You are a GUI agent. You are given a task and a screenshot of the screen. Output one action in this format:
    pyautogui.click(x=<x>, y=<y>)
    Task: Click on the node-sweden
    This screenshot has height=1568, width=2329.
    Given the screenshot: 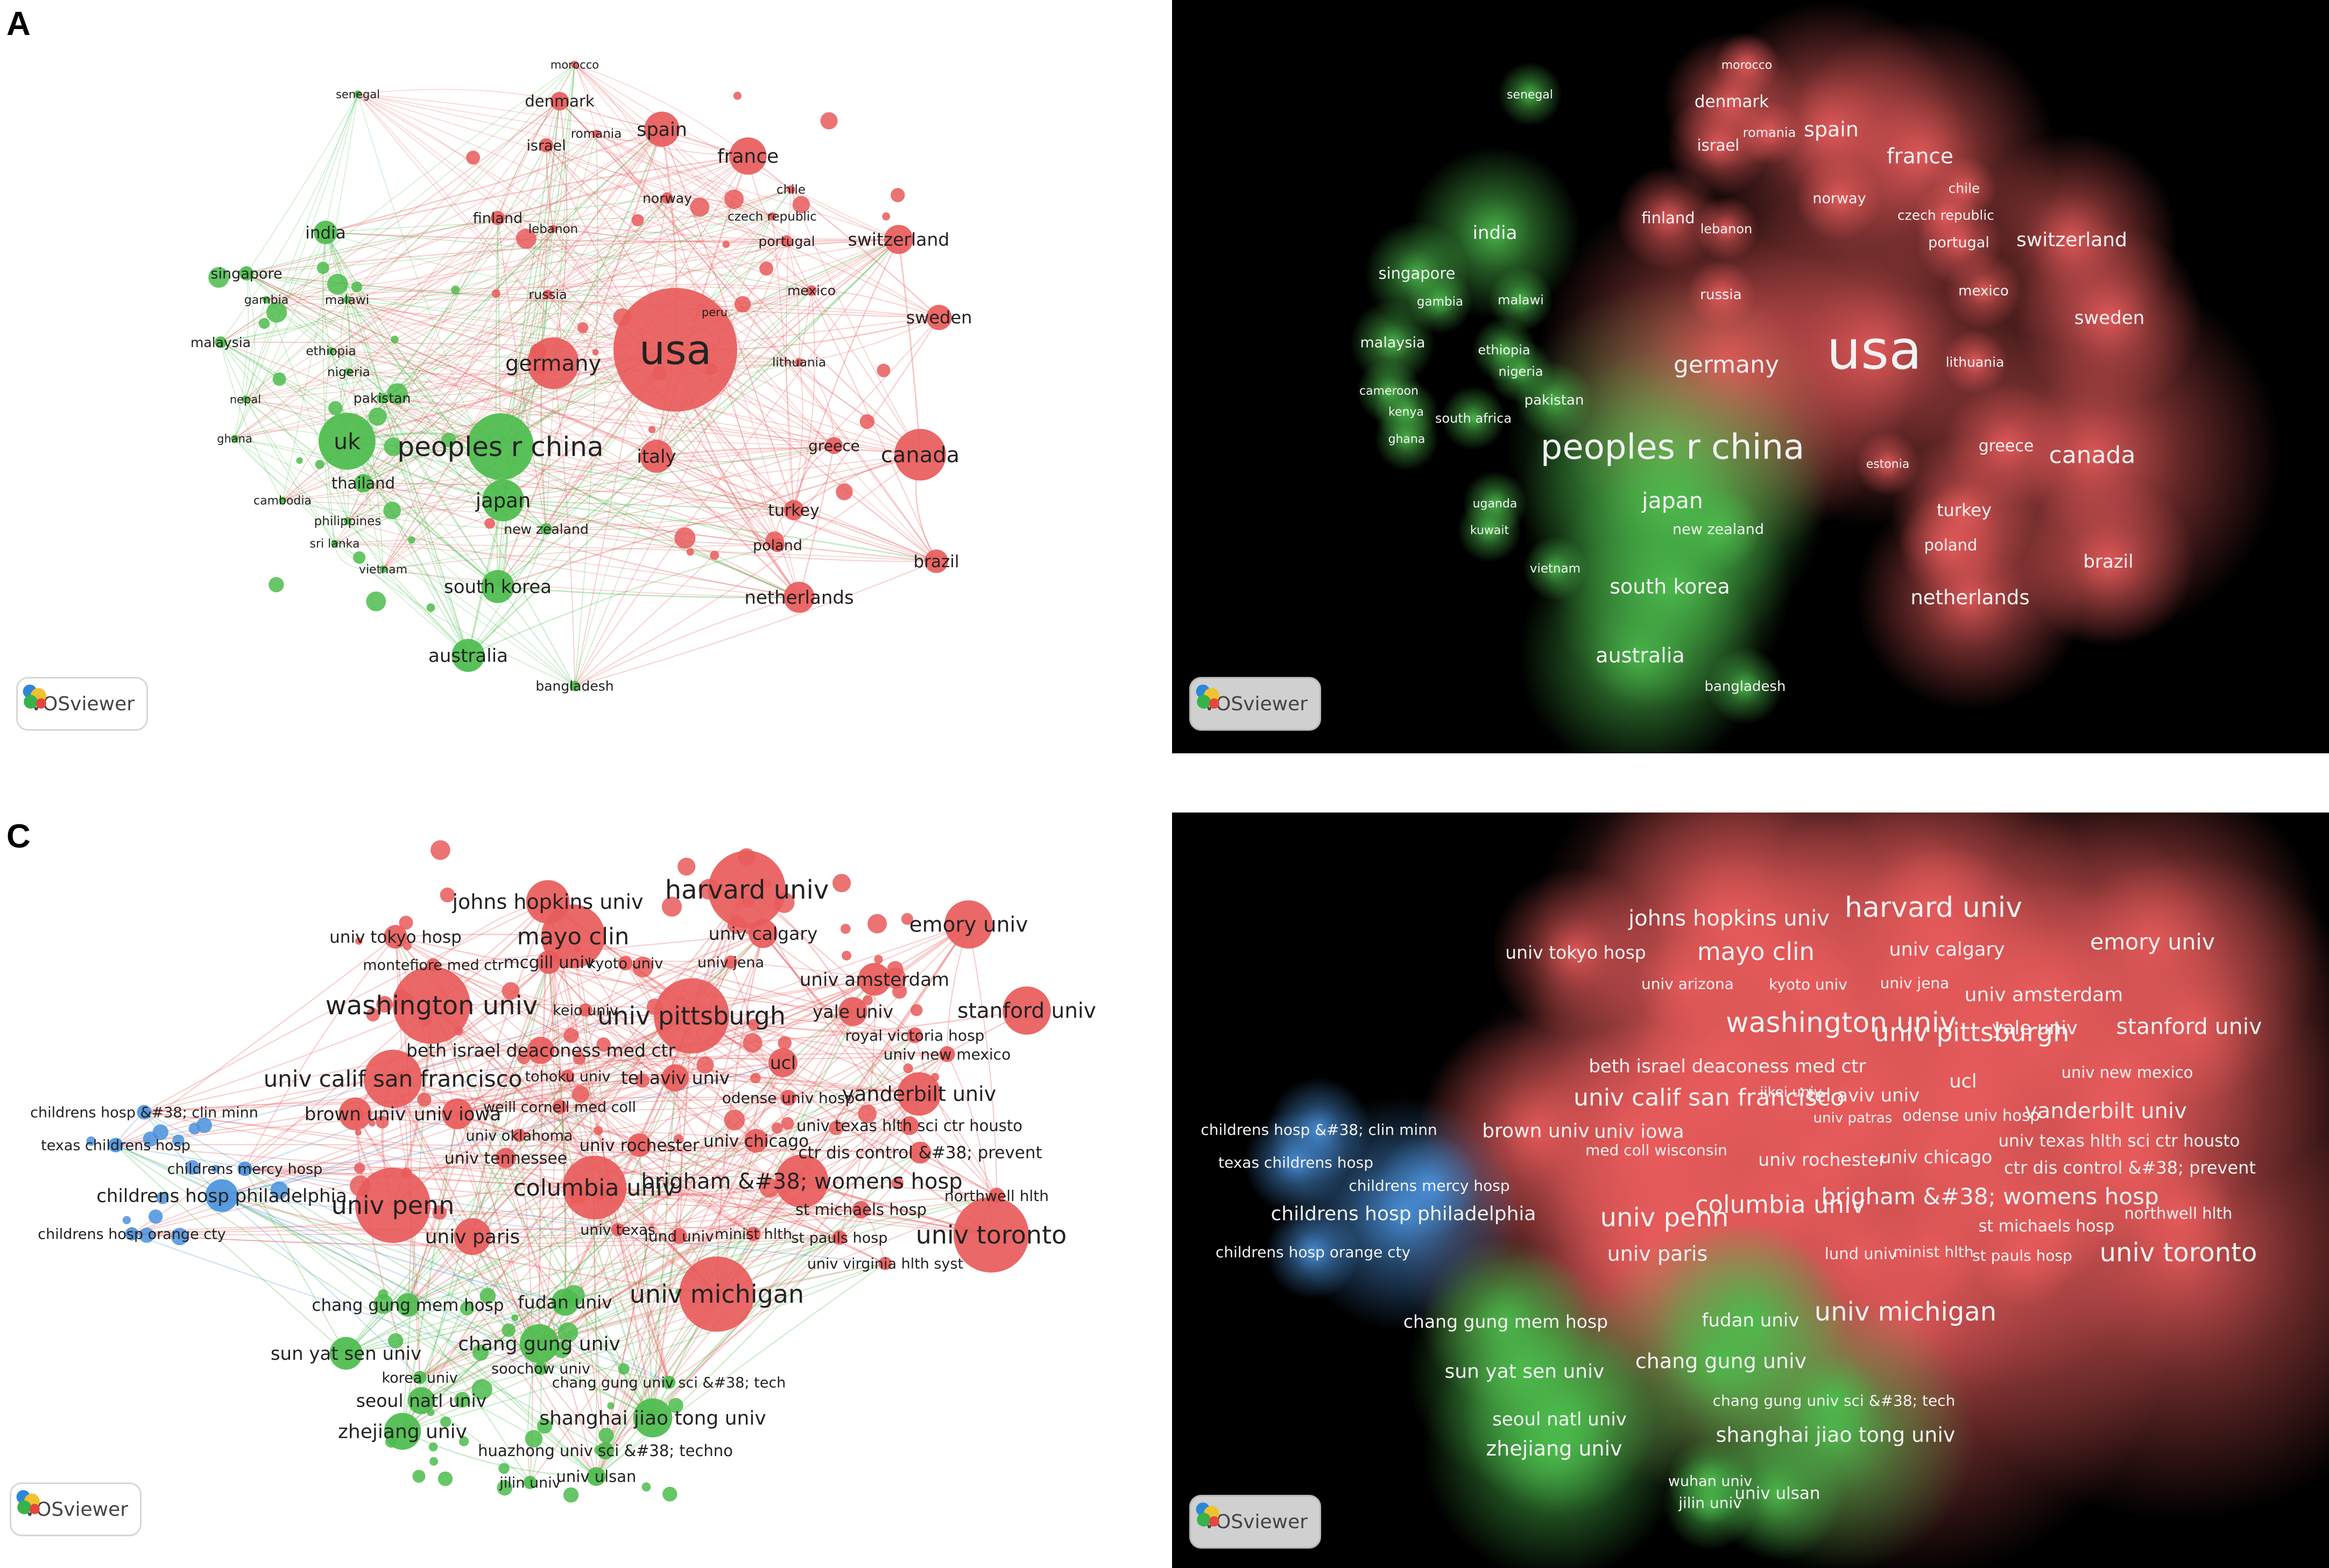 What is the action you would take?
    pyautogui.click(x=939, y=317)
    